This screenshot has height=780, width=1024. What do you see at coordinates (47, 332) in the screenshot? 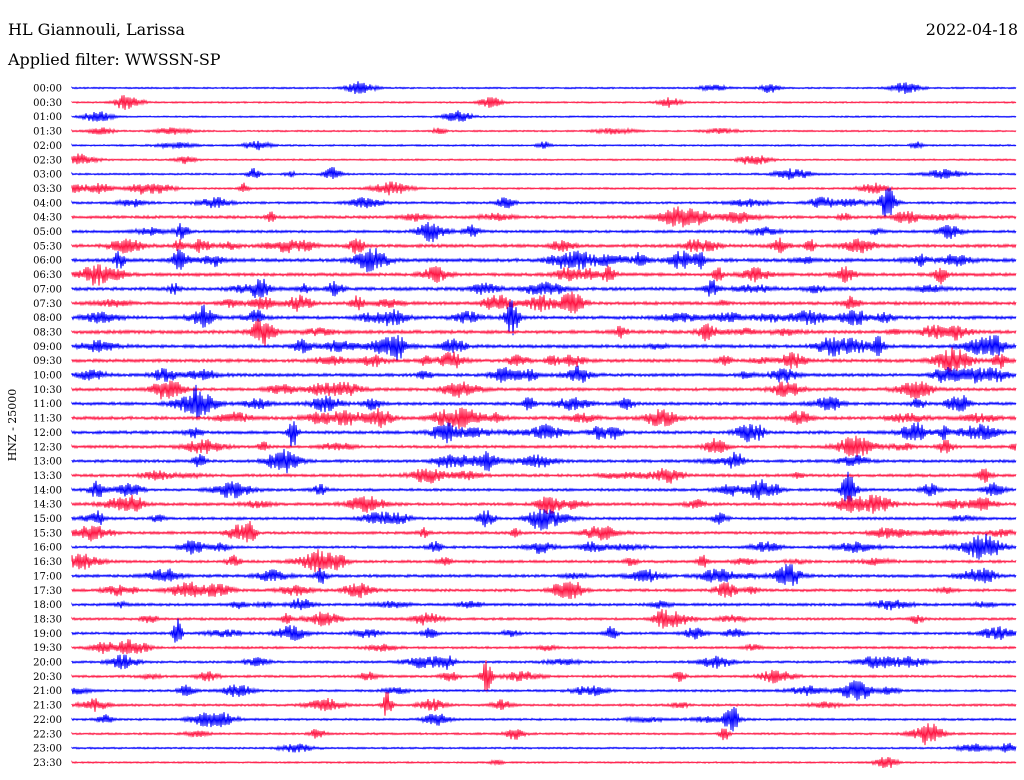
I see `time-label: 08:30` at bounding box center [47, 332].